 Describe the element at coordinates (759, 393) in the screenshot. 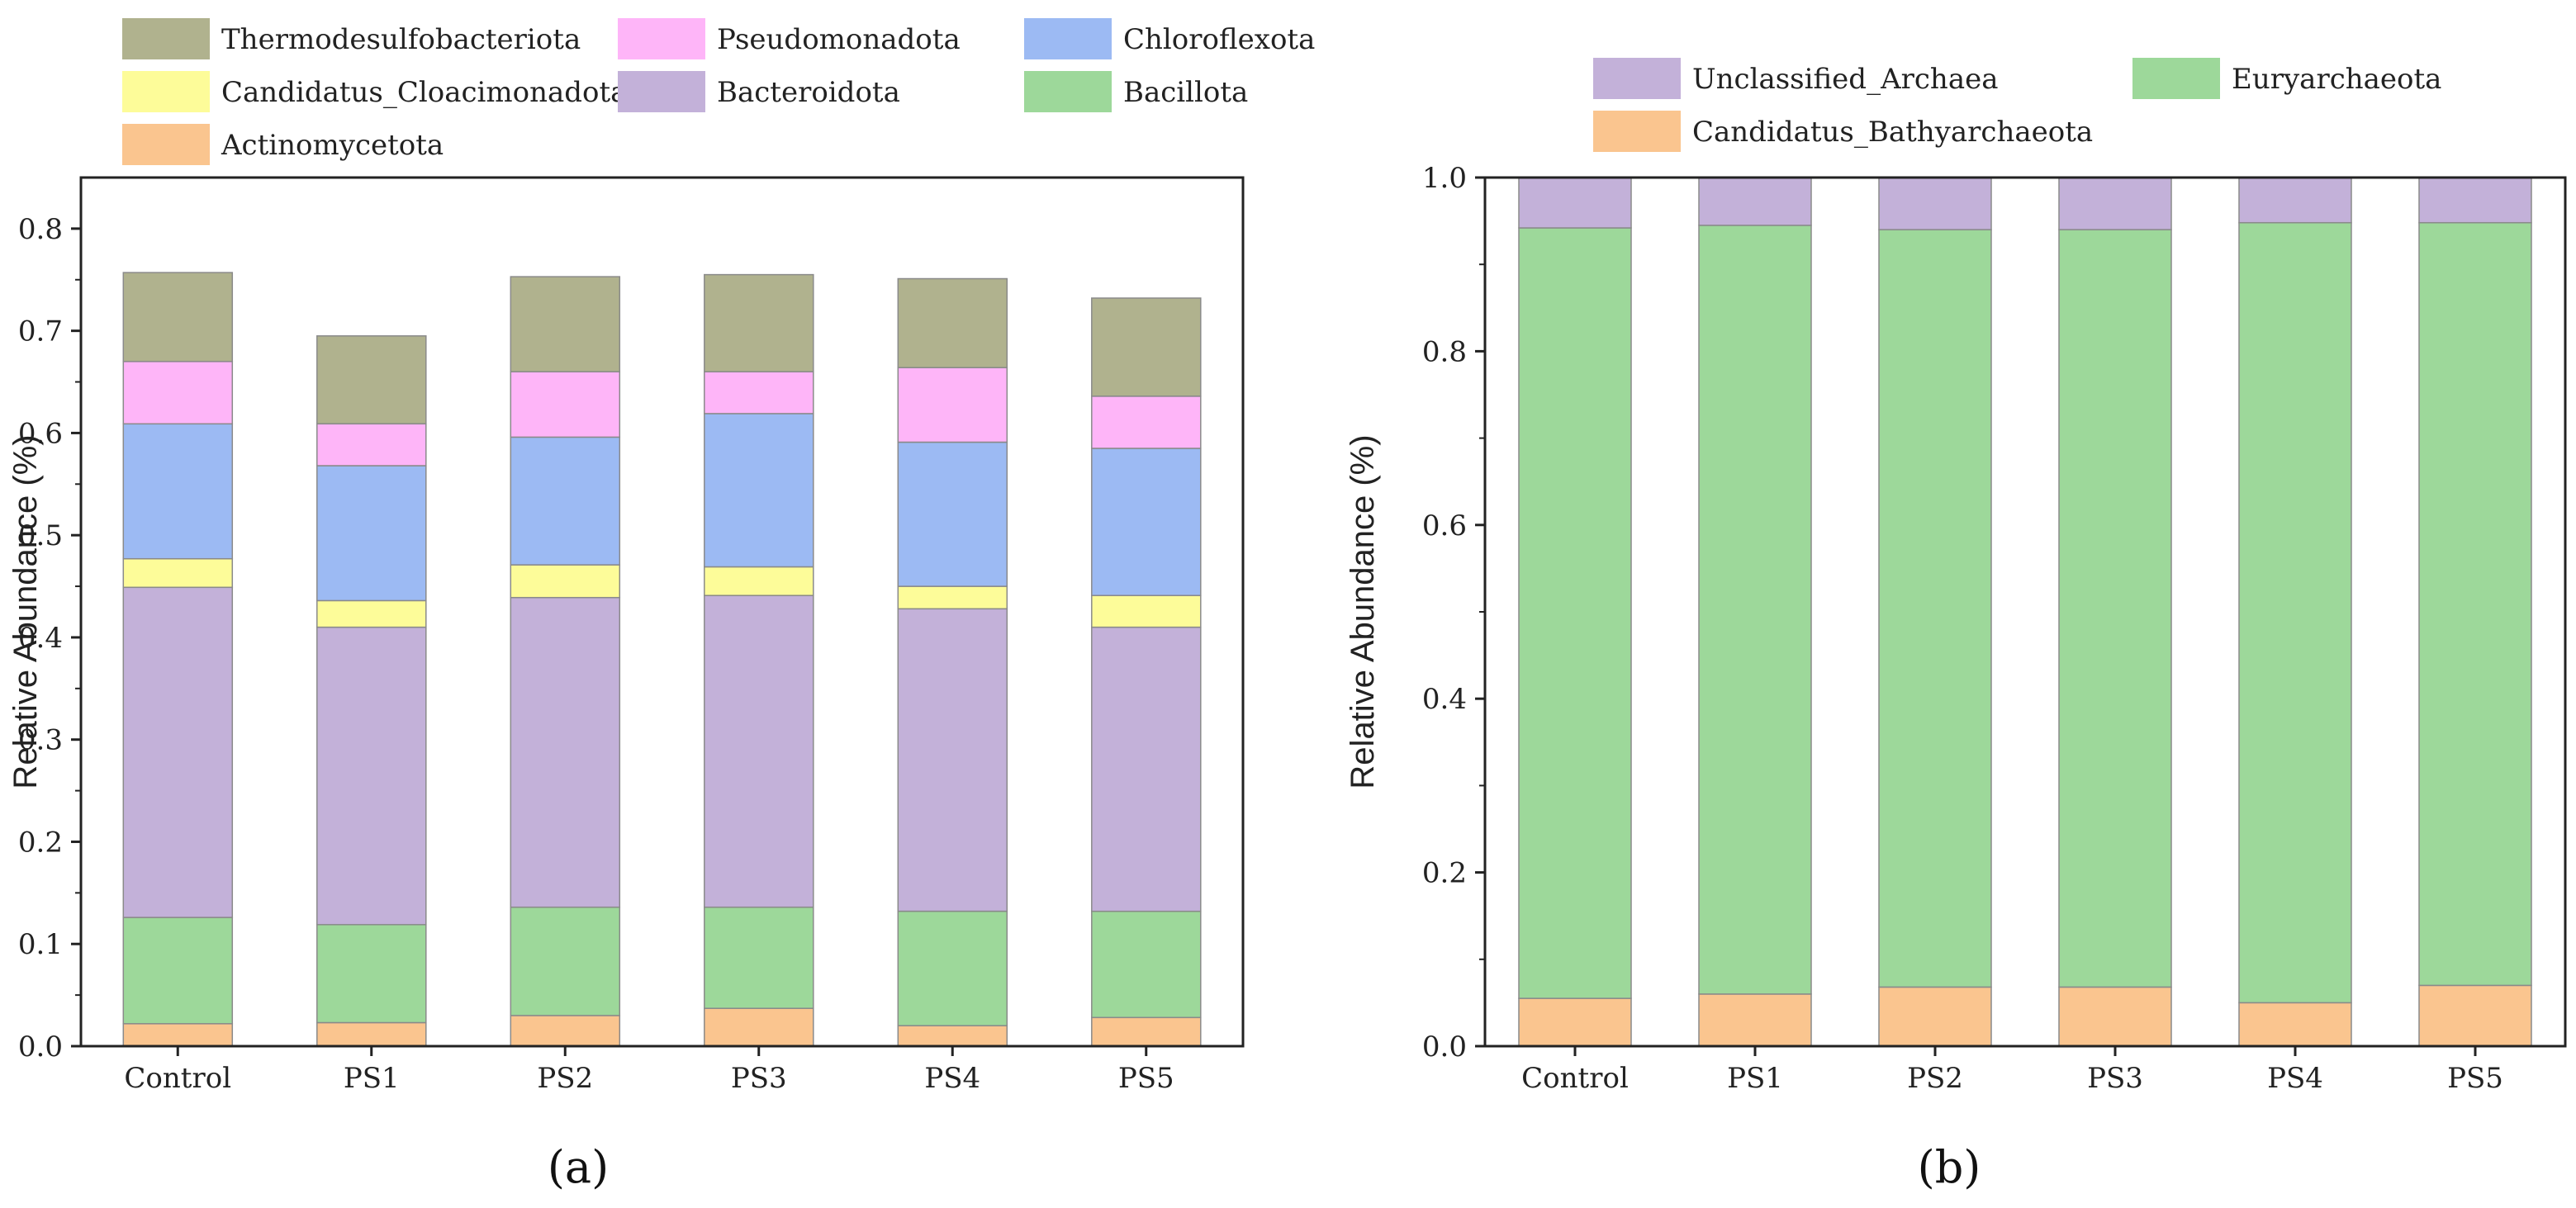

I see `bar-segment-pseudomonadota-ps3` at that location.